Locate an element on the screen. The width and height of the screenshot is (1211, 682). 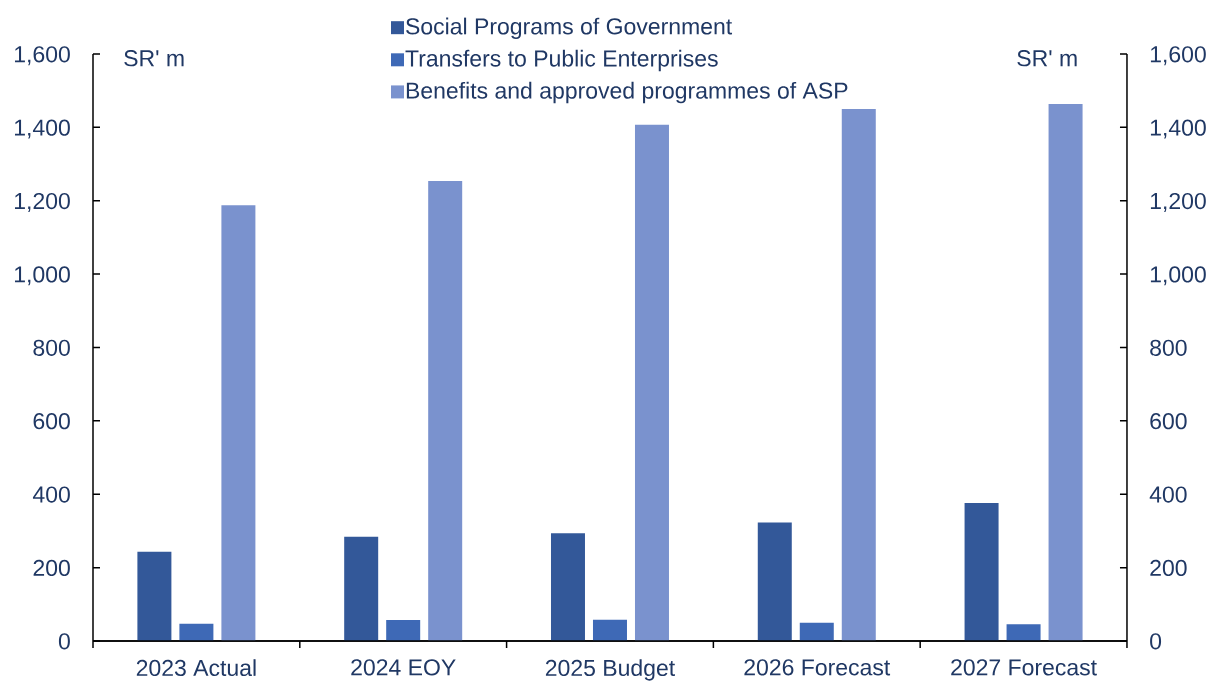
y-tick-label: 800 is located at coordinates (1168, 347).